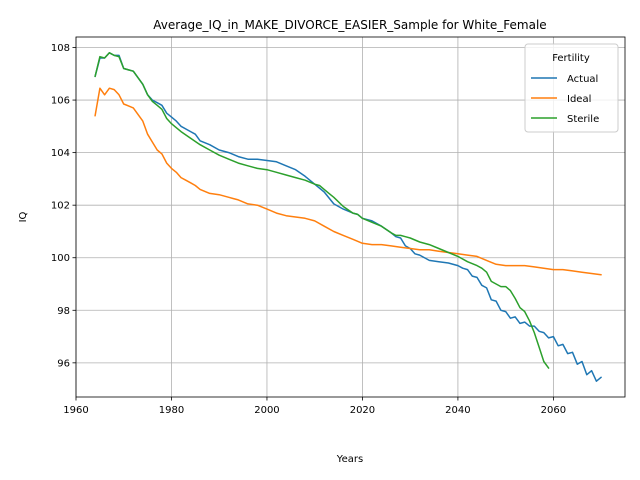 The width and height of the screenshot is (640, 480). What do you see at coordinates (63, 363) in the screenshot?
I see `y-tick-label: 96` at bounding box center [63, 363].